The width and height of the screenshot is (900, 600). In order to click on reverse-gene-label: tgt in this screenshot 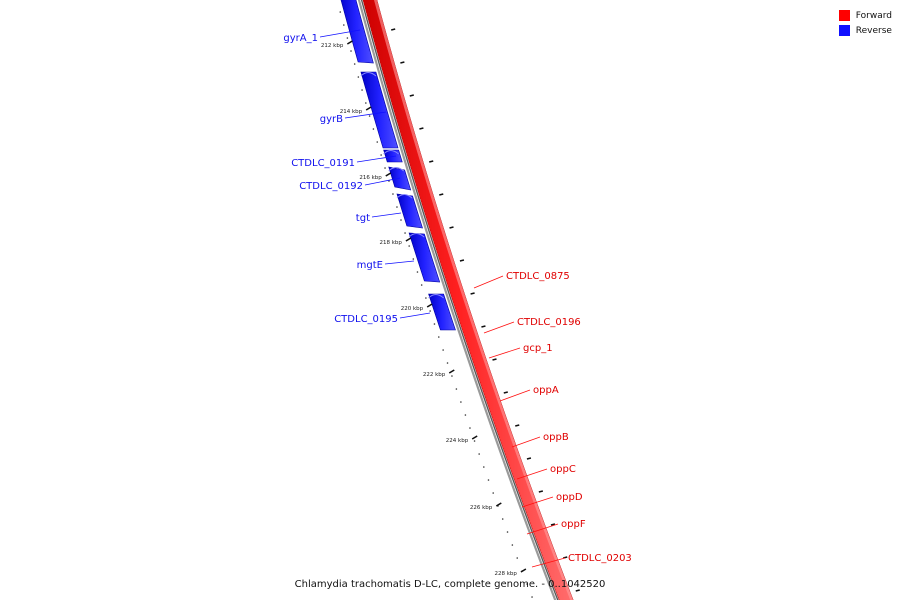, I will do `click(363, 218)`.